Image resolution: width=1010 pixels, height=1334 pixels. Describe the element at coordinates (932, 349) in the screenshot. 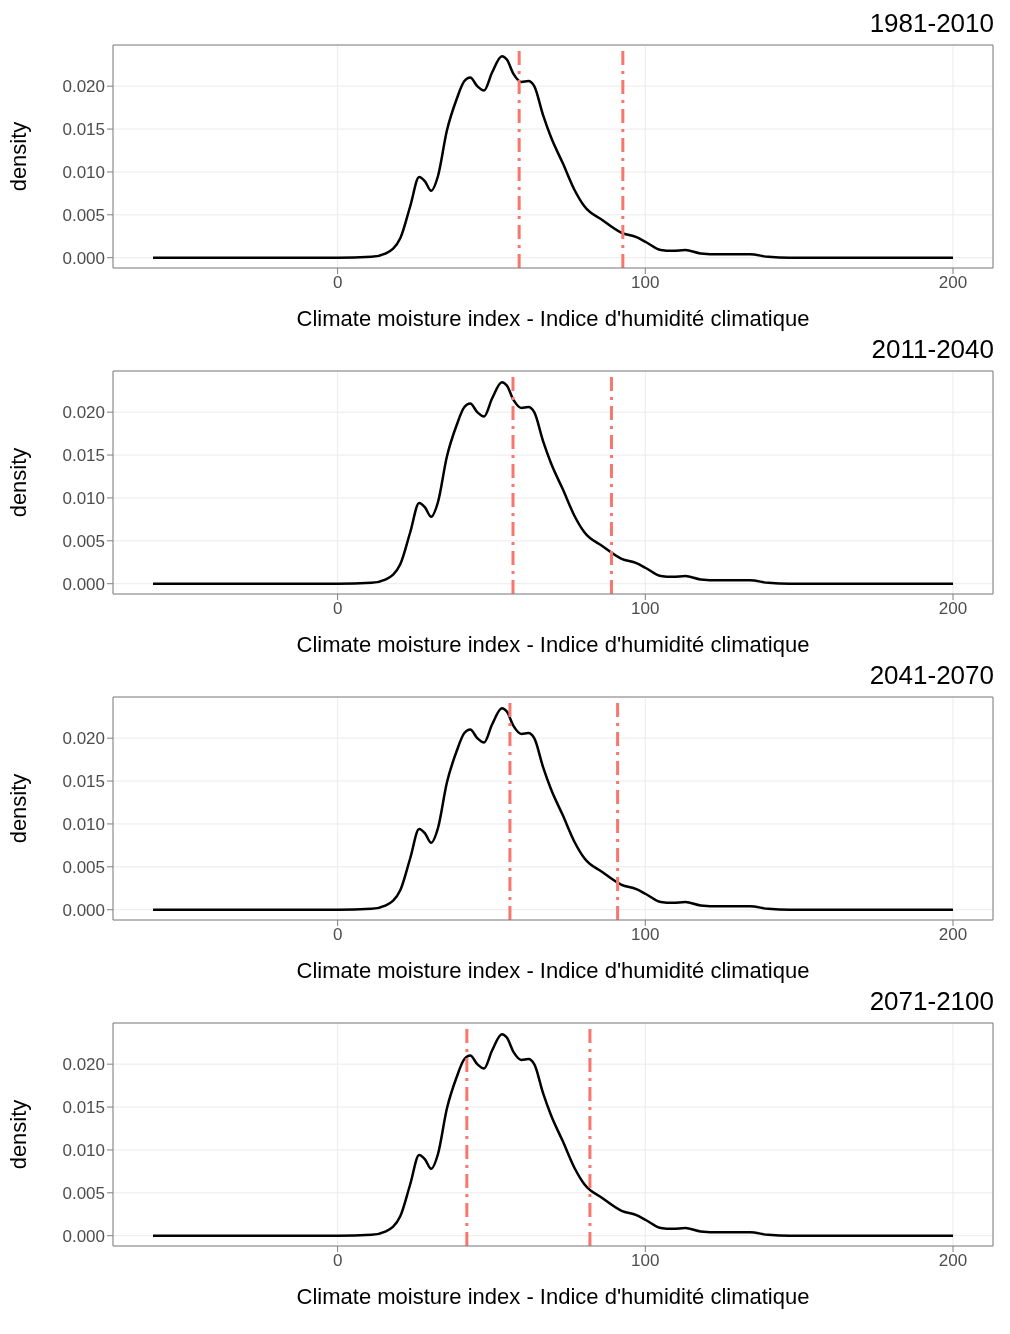

I see `chart-title: 2011-2040` at that location.